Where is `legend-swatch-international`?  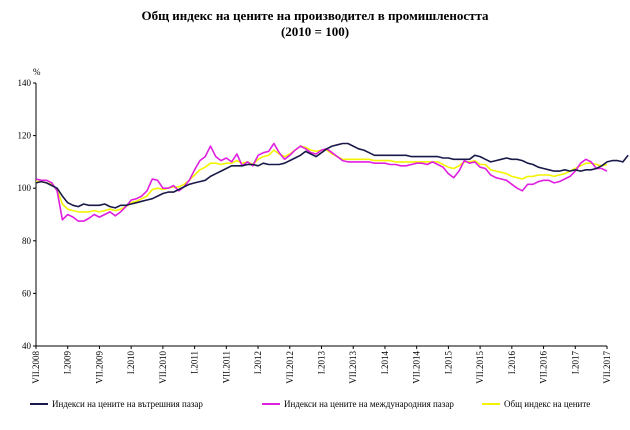
legend-swatch-international is located at coordinates (271, 404).